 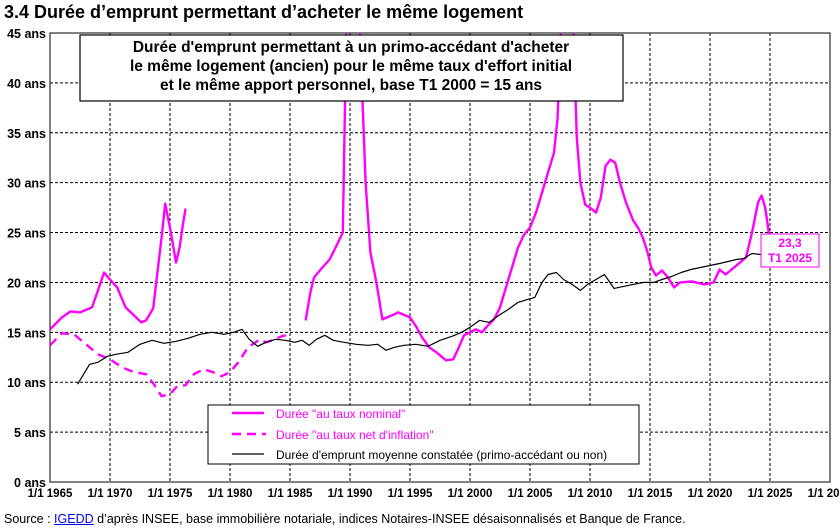 I want to click on y-tick-label: 30 ans, so click(x=26, y=184).